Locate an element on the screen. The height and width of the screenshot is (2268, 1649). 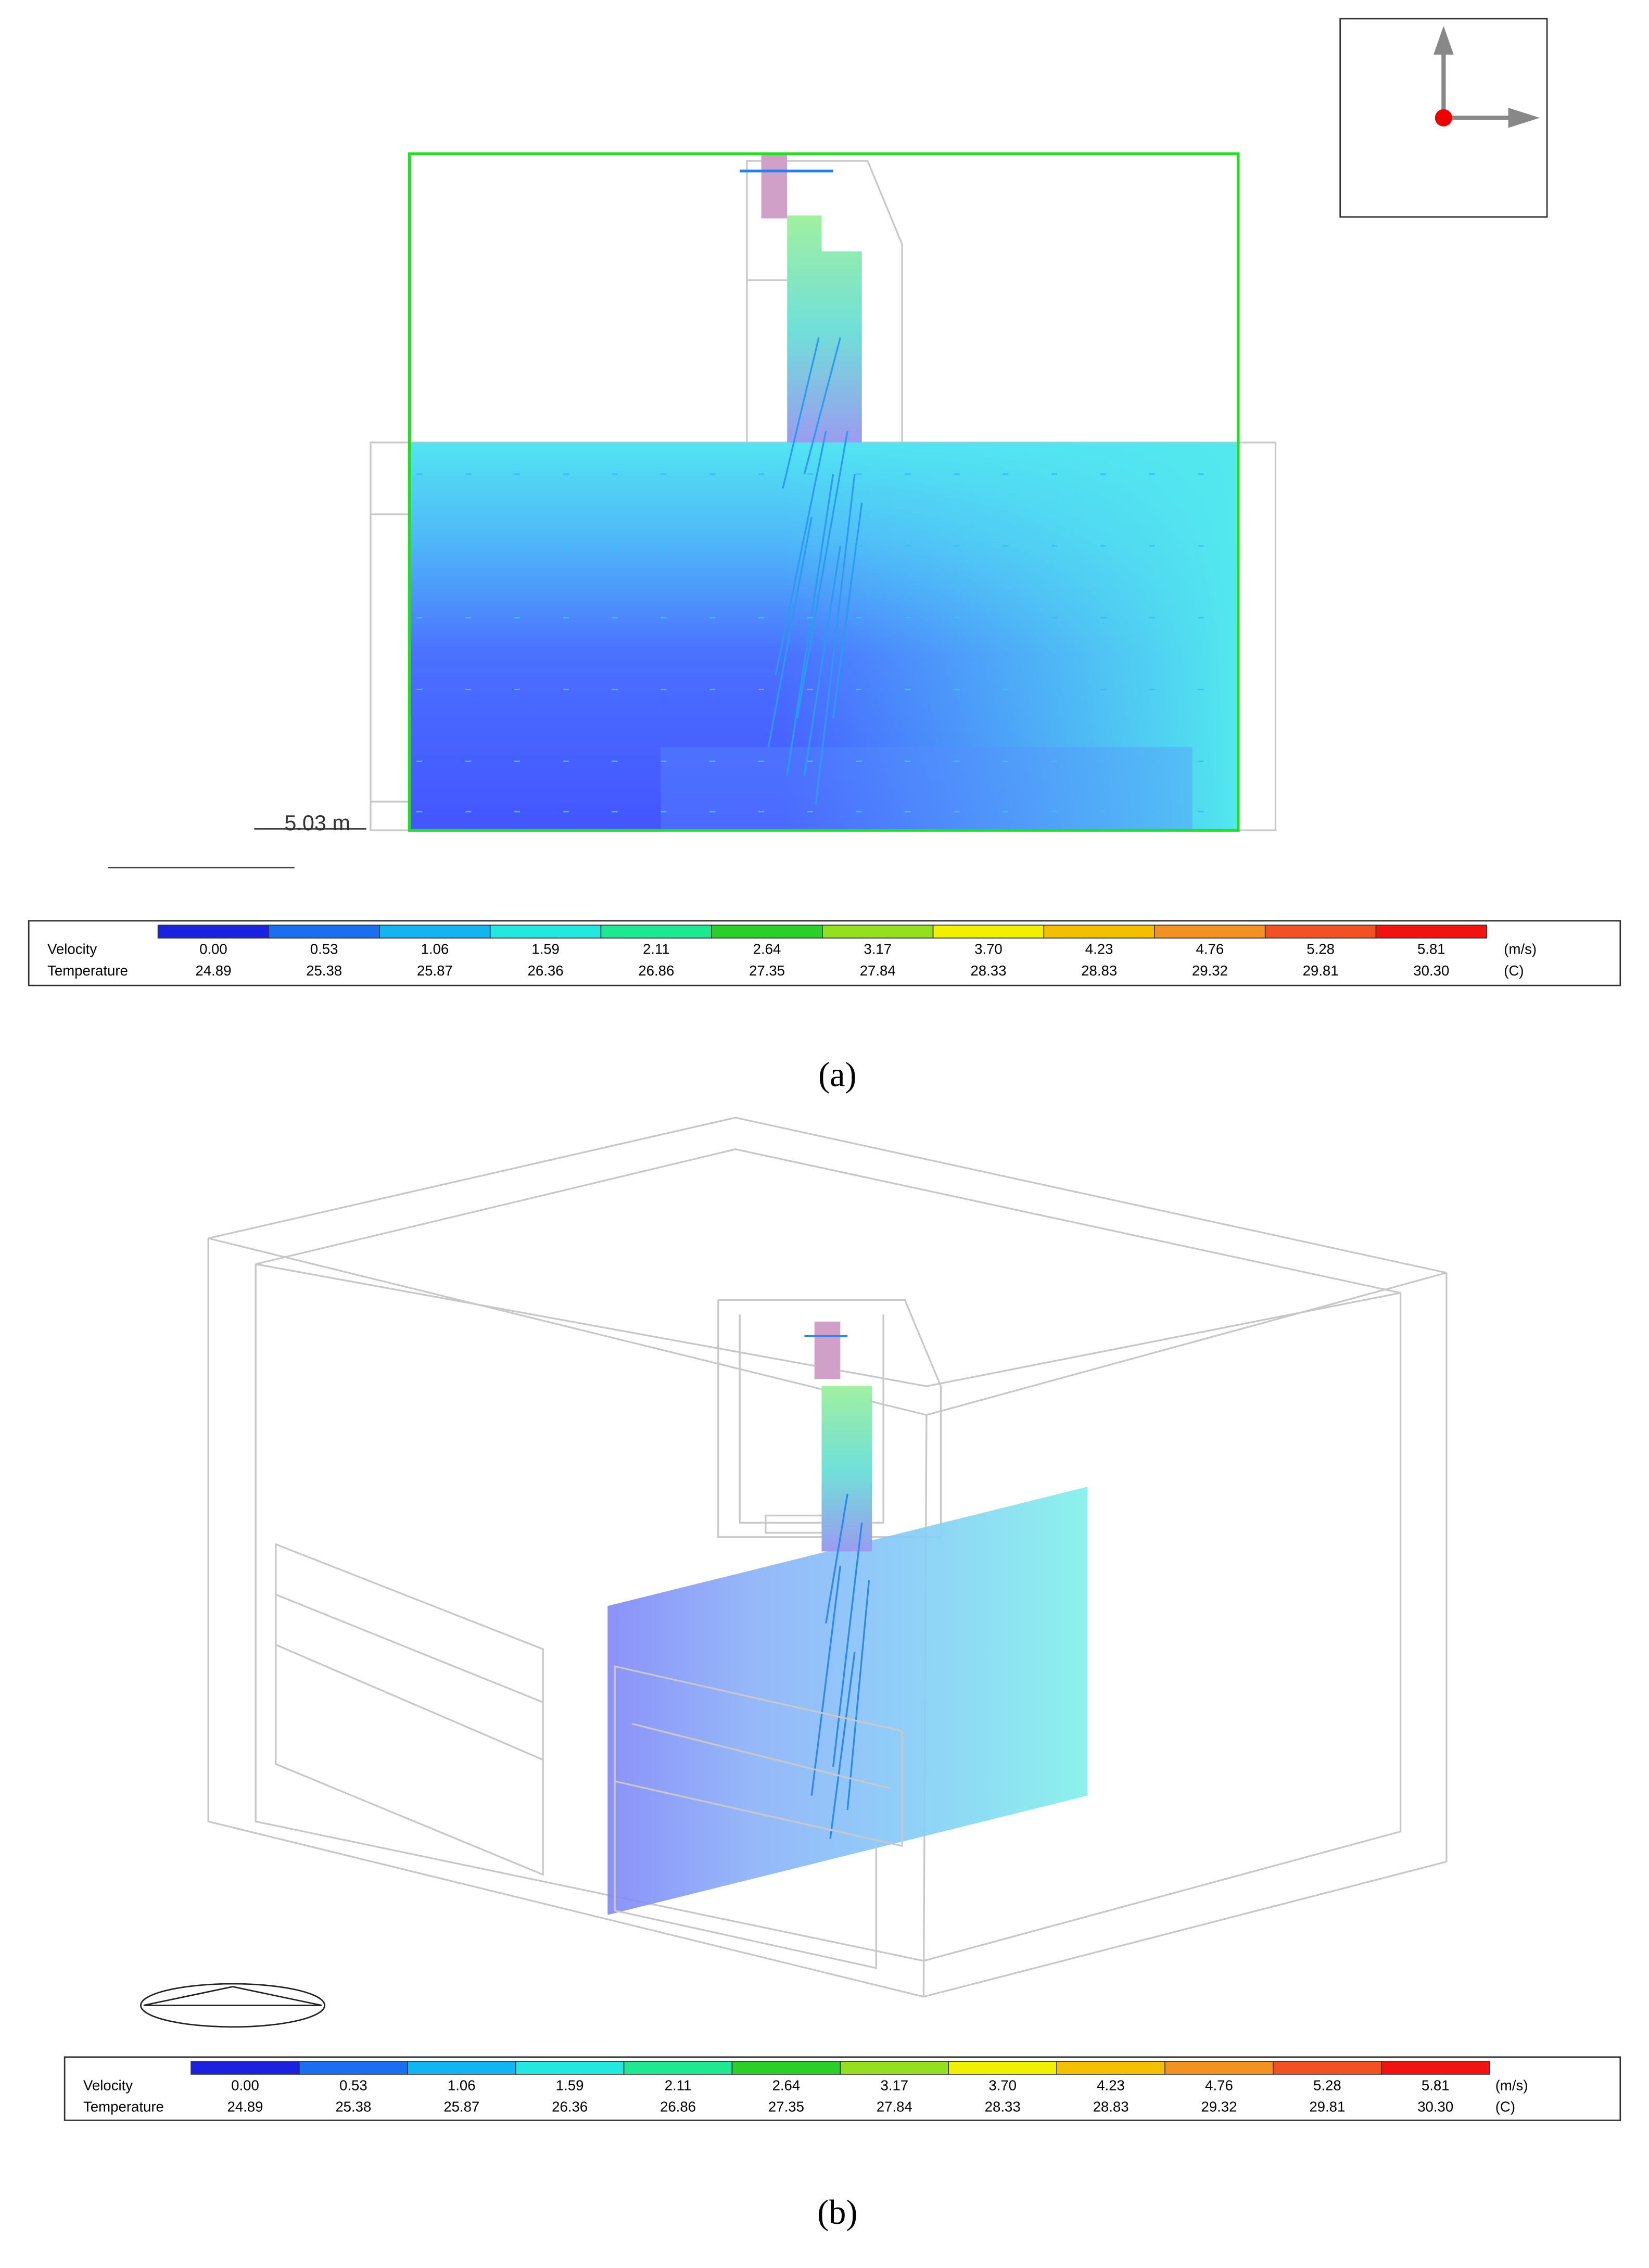
axis-x-head is located at coordinates (1524, 118).